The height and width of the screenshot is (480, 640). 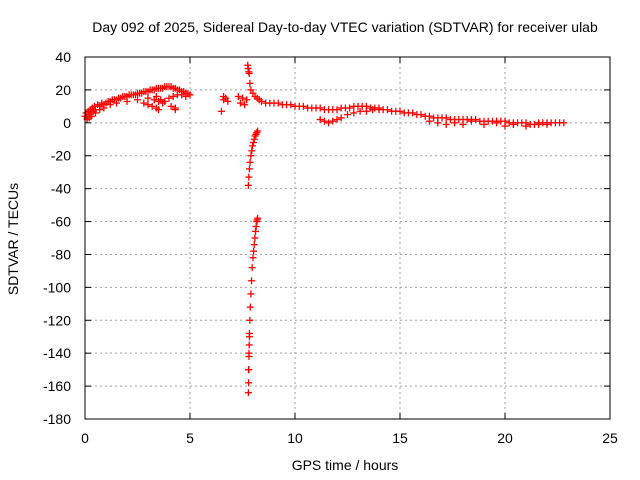 What do you see at coordinates (63, 90) in the screenshot?
I see `y-tick-label: 20` at bounding box center [63, 90].